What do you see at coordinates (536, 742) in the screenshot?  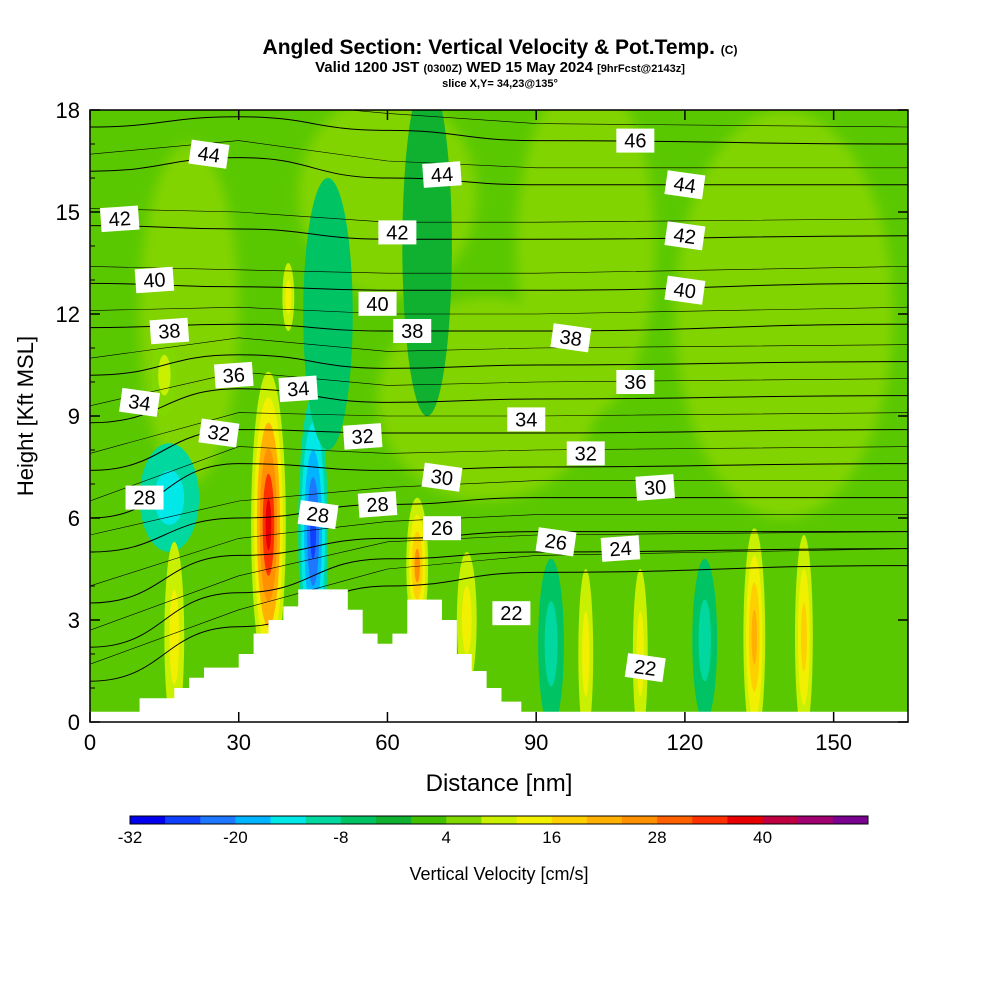 I see `x-tick-label: 90` at bounding box center [536, 742].